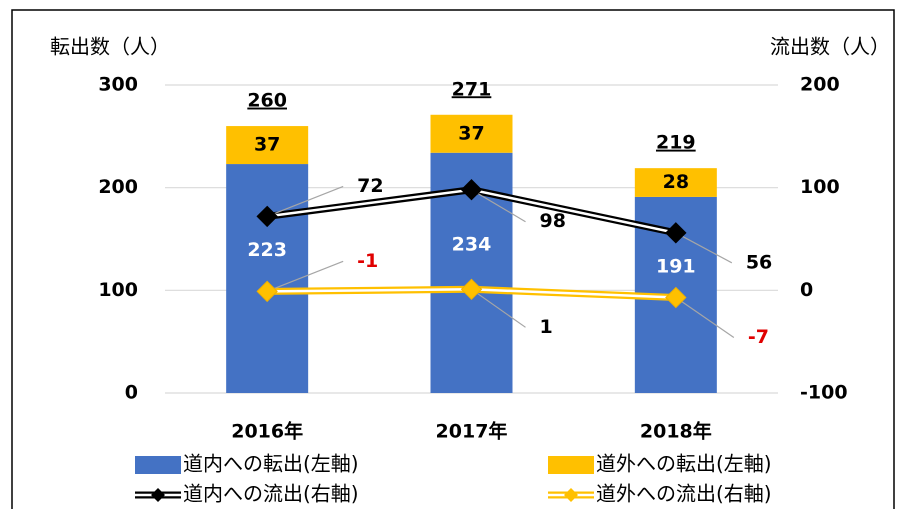  I want to click on data-label: -7, so click(758, 337).